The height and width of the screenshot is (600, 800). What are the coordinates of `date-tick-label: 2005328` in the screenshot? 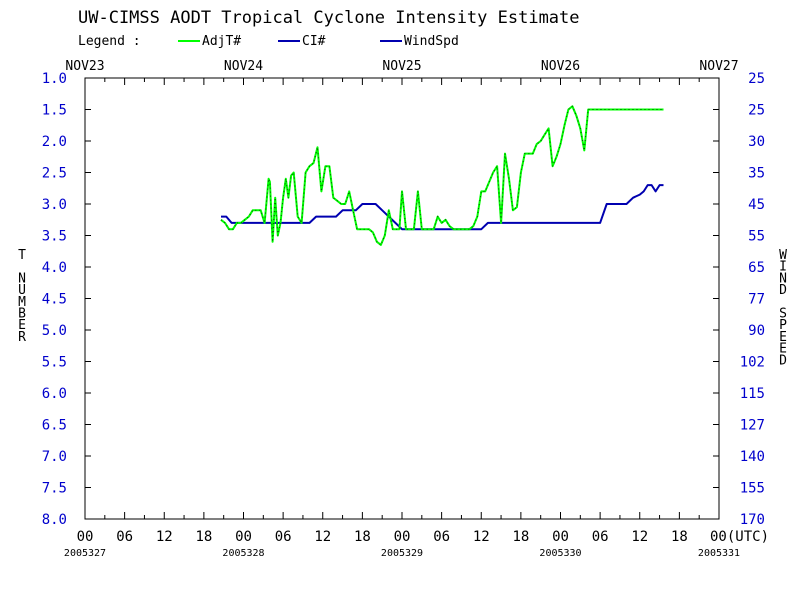 It's located at (243, 553).